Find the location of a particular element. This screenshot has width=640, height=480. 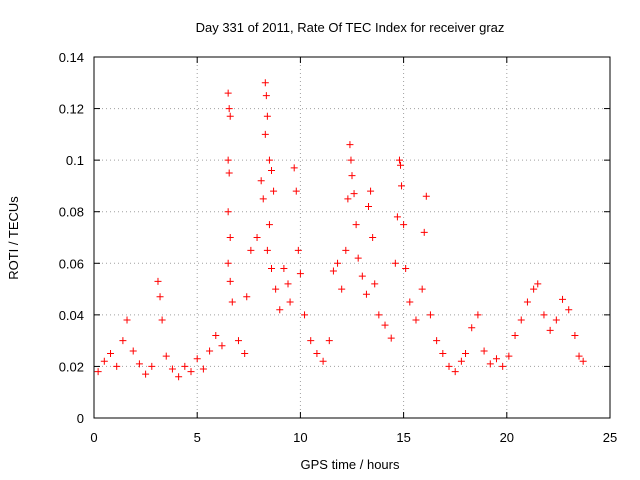

y-tick-label: 0.02 is located at coordinates (71, 366).